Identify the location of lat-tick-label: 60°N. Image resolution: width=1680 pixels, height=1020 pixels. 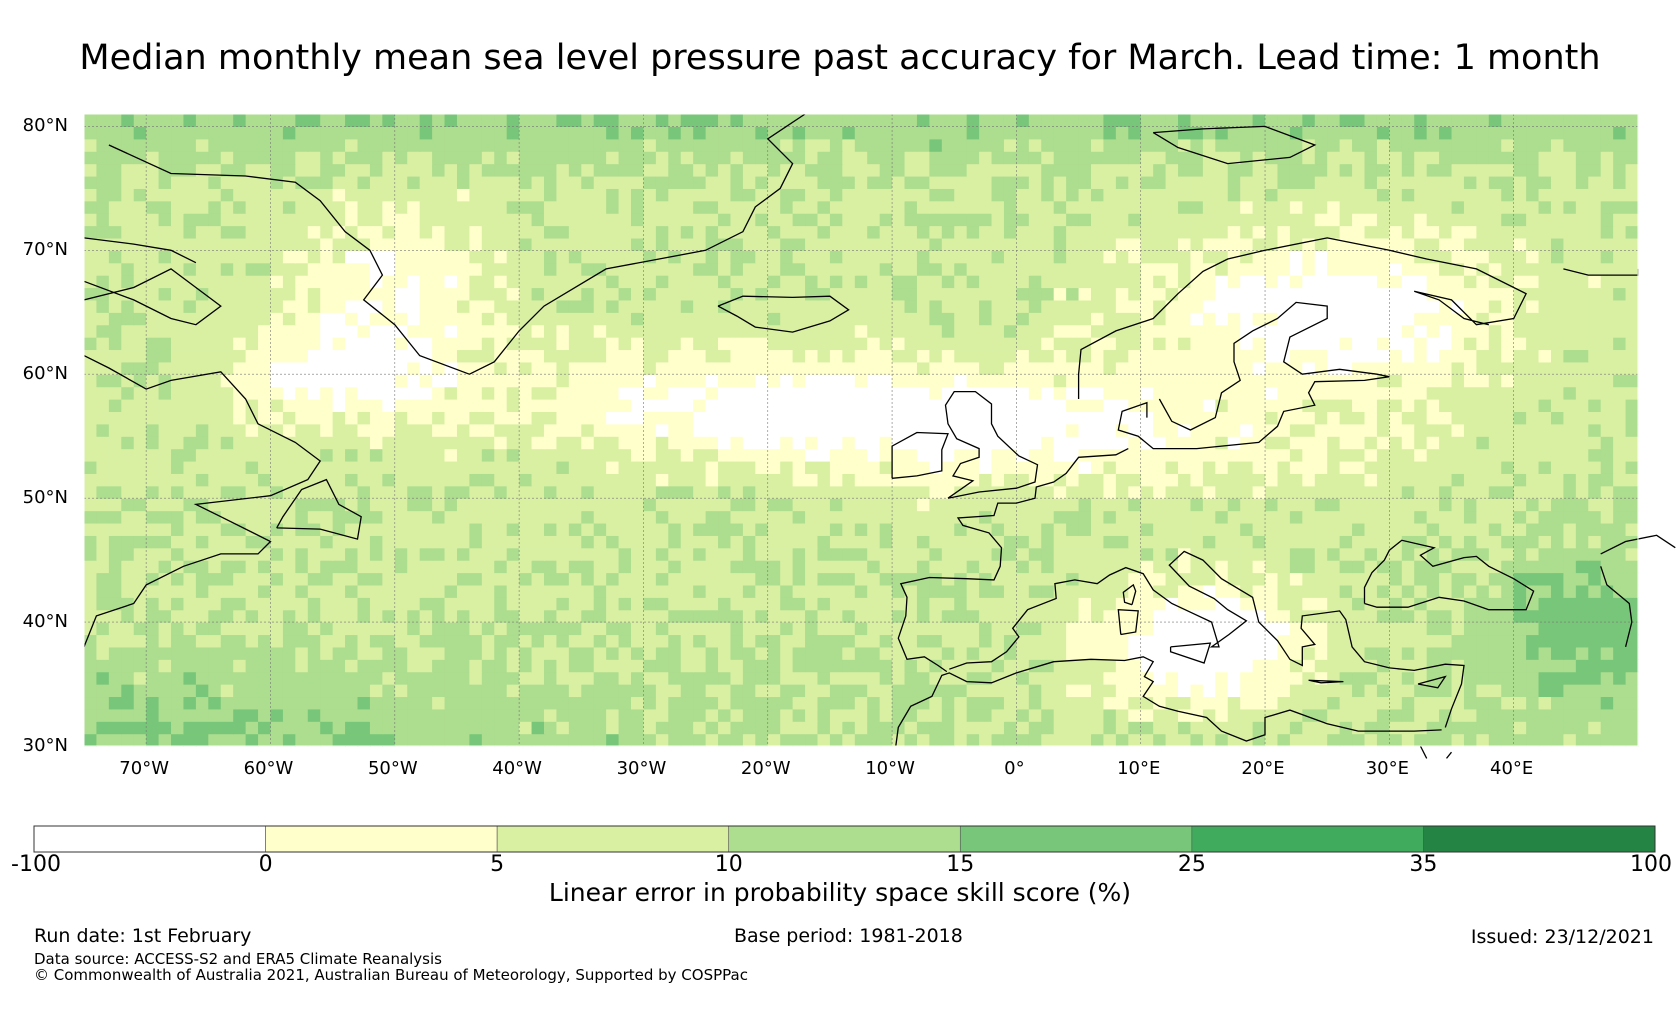
(45, 374).